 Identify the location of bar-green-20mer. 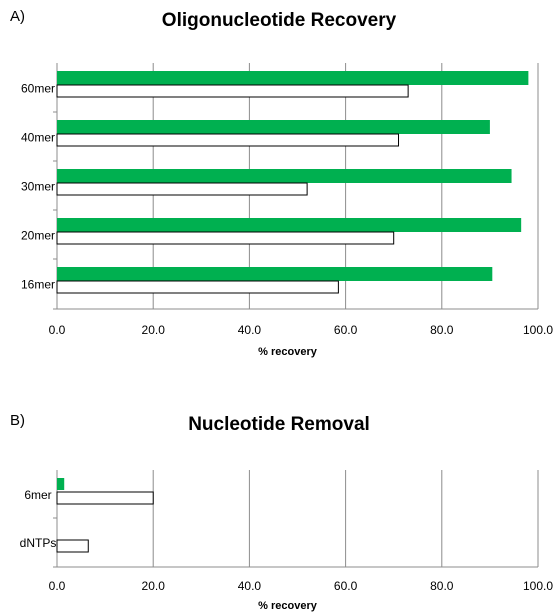
(289, 225).